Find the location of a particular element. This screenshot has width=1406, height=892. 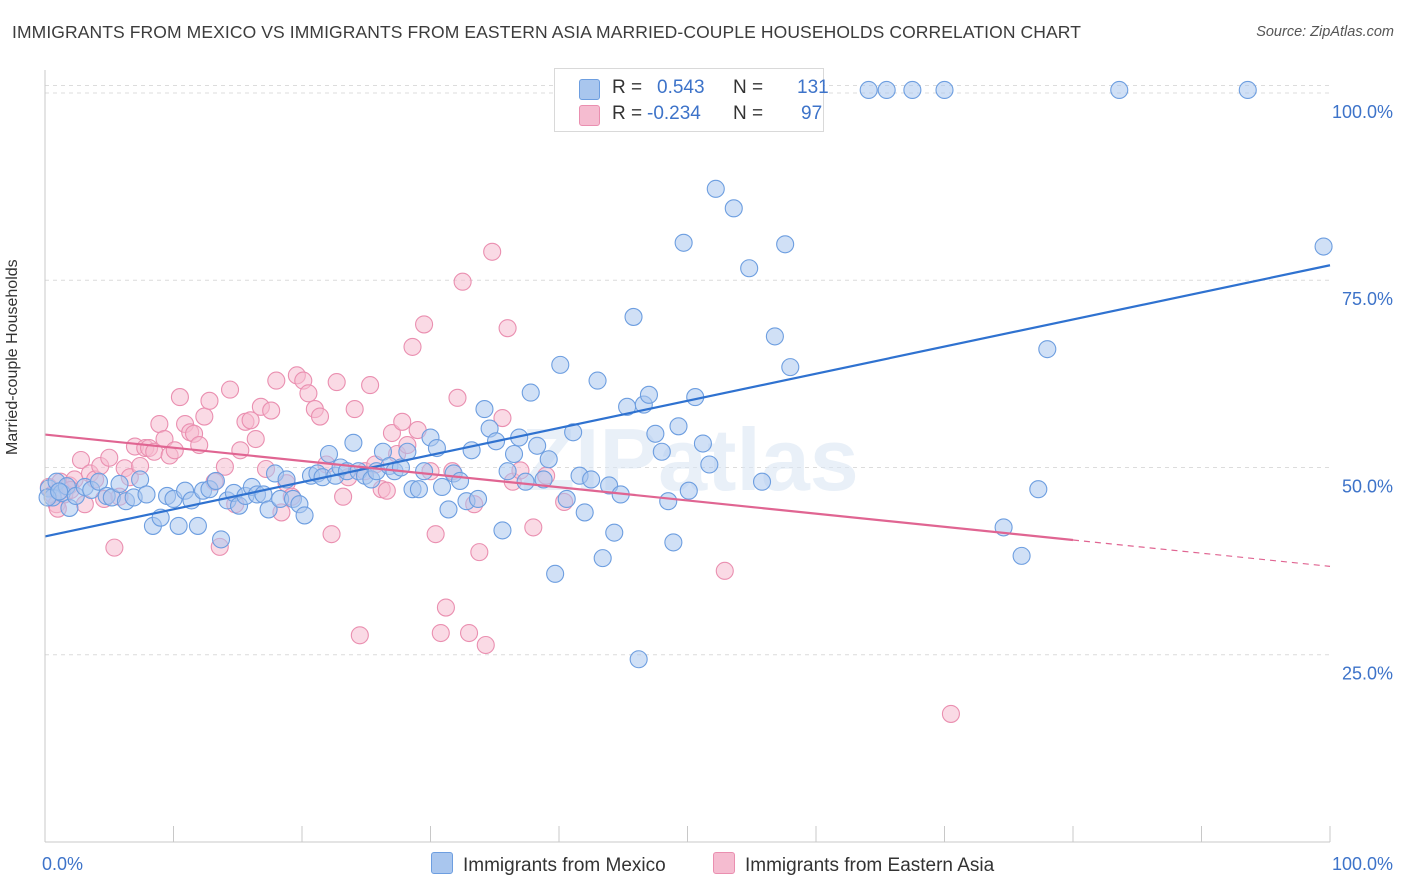

bottom-legend-swatch-mexico is located at coordinates (442, 863).